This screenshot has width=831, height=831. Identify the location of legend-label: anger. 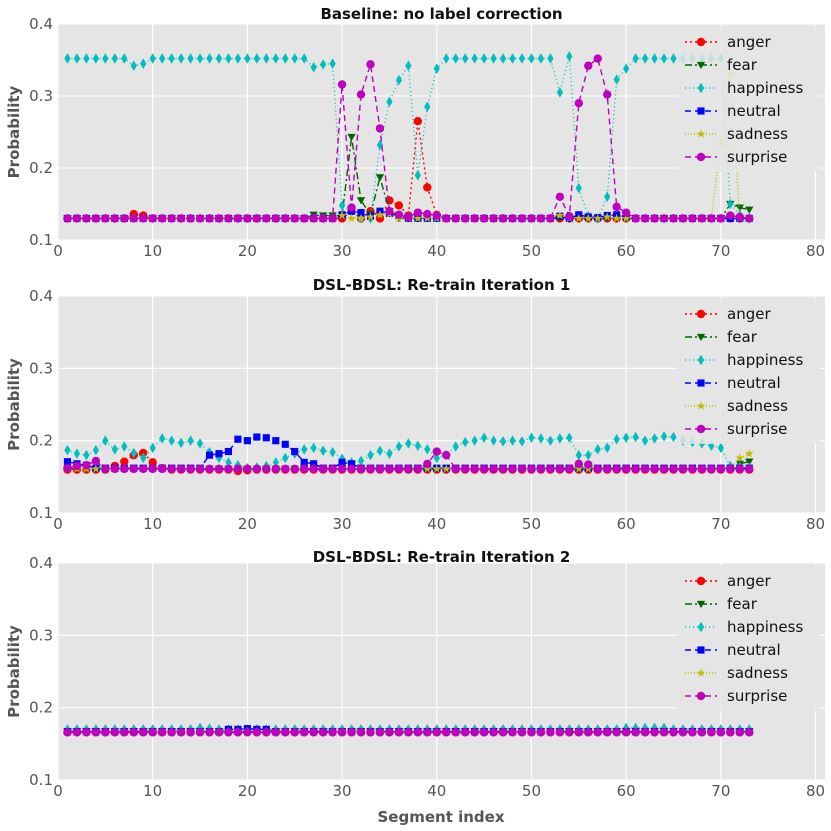
(749, 314).